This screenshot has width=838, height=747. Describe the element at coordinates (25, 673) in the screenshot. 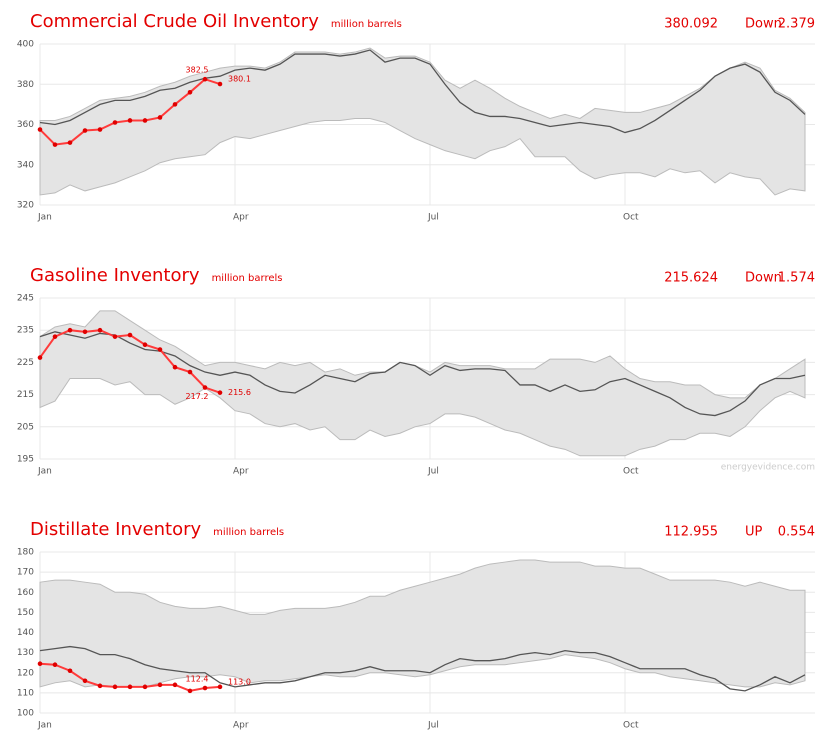

I see `y-tick-label: 120` at that location.